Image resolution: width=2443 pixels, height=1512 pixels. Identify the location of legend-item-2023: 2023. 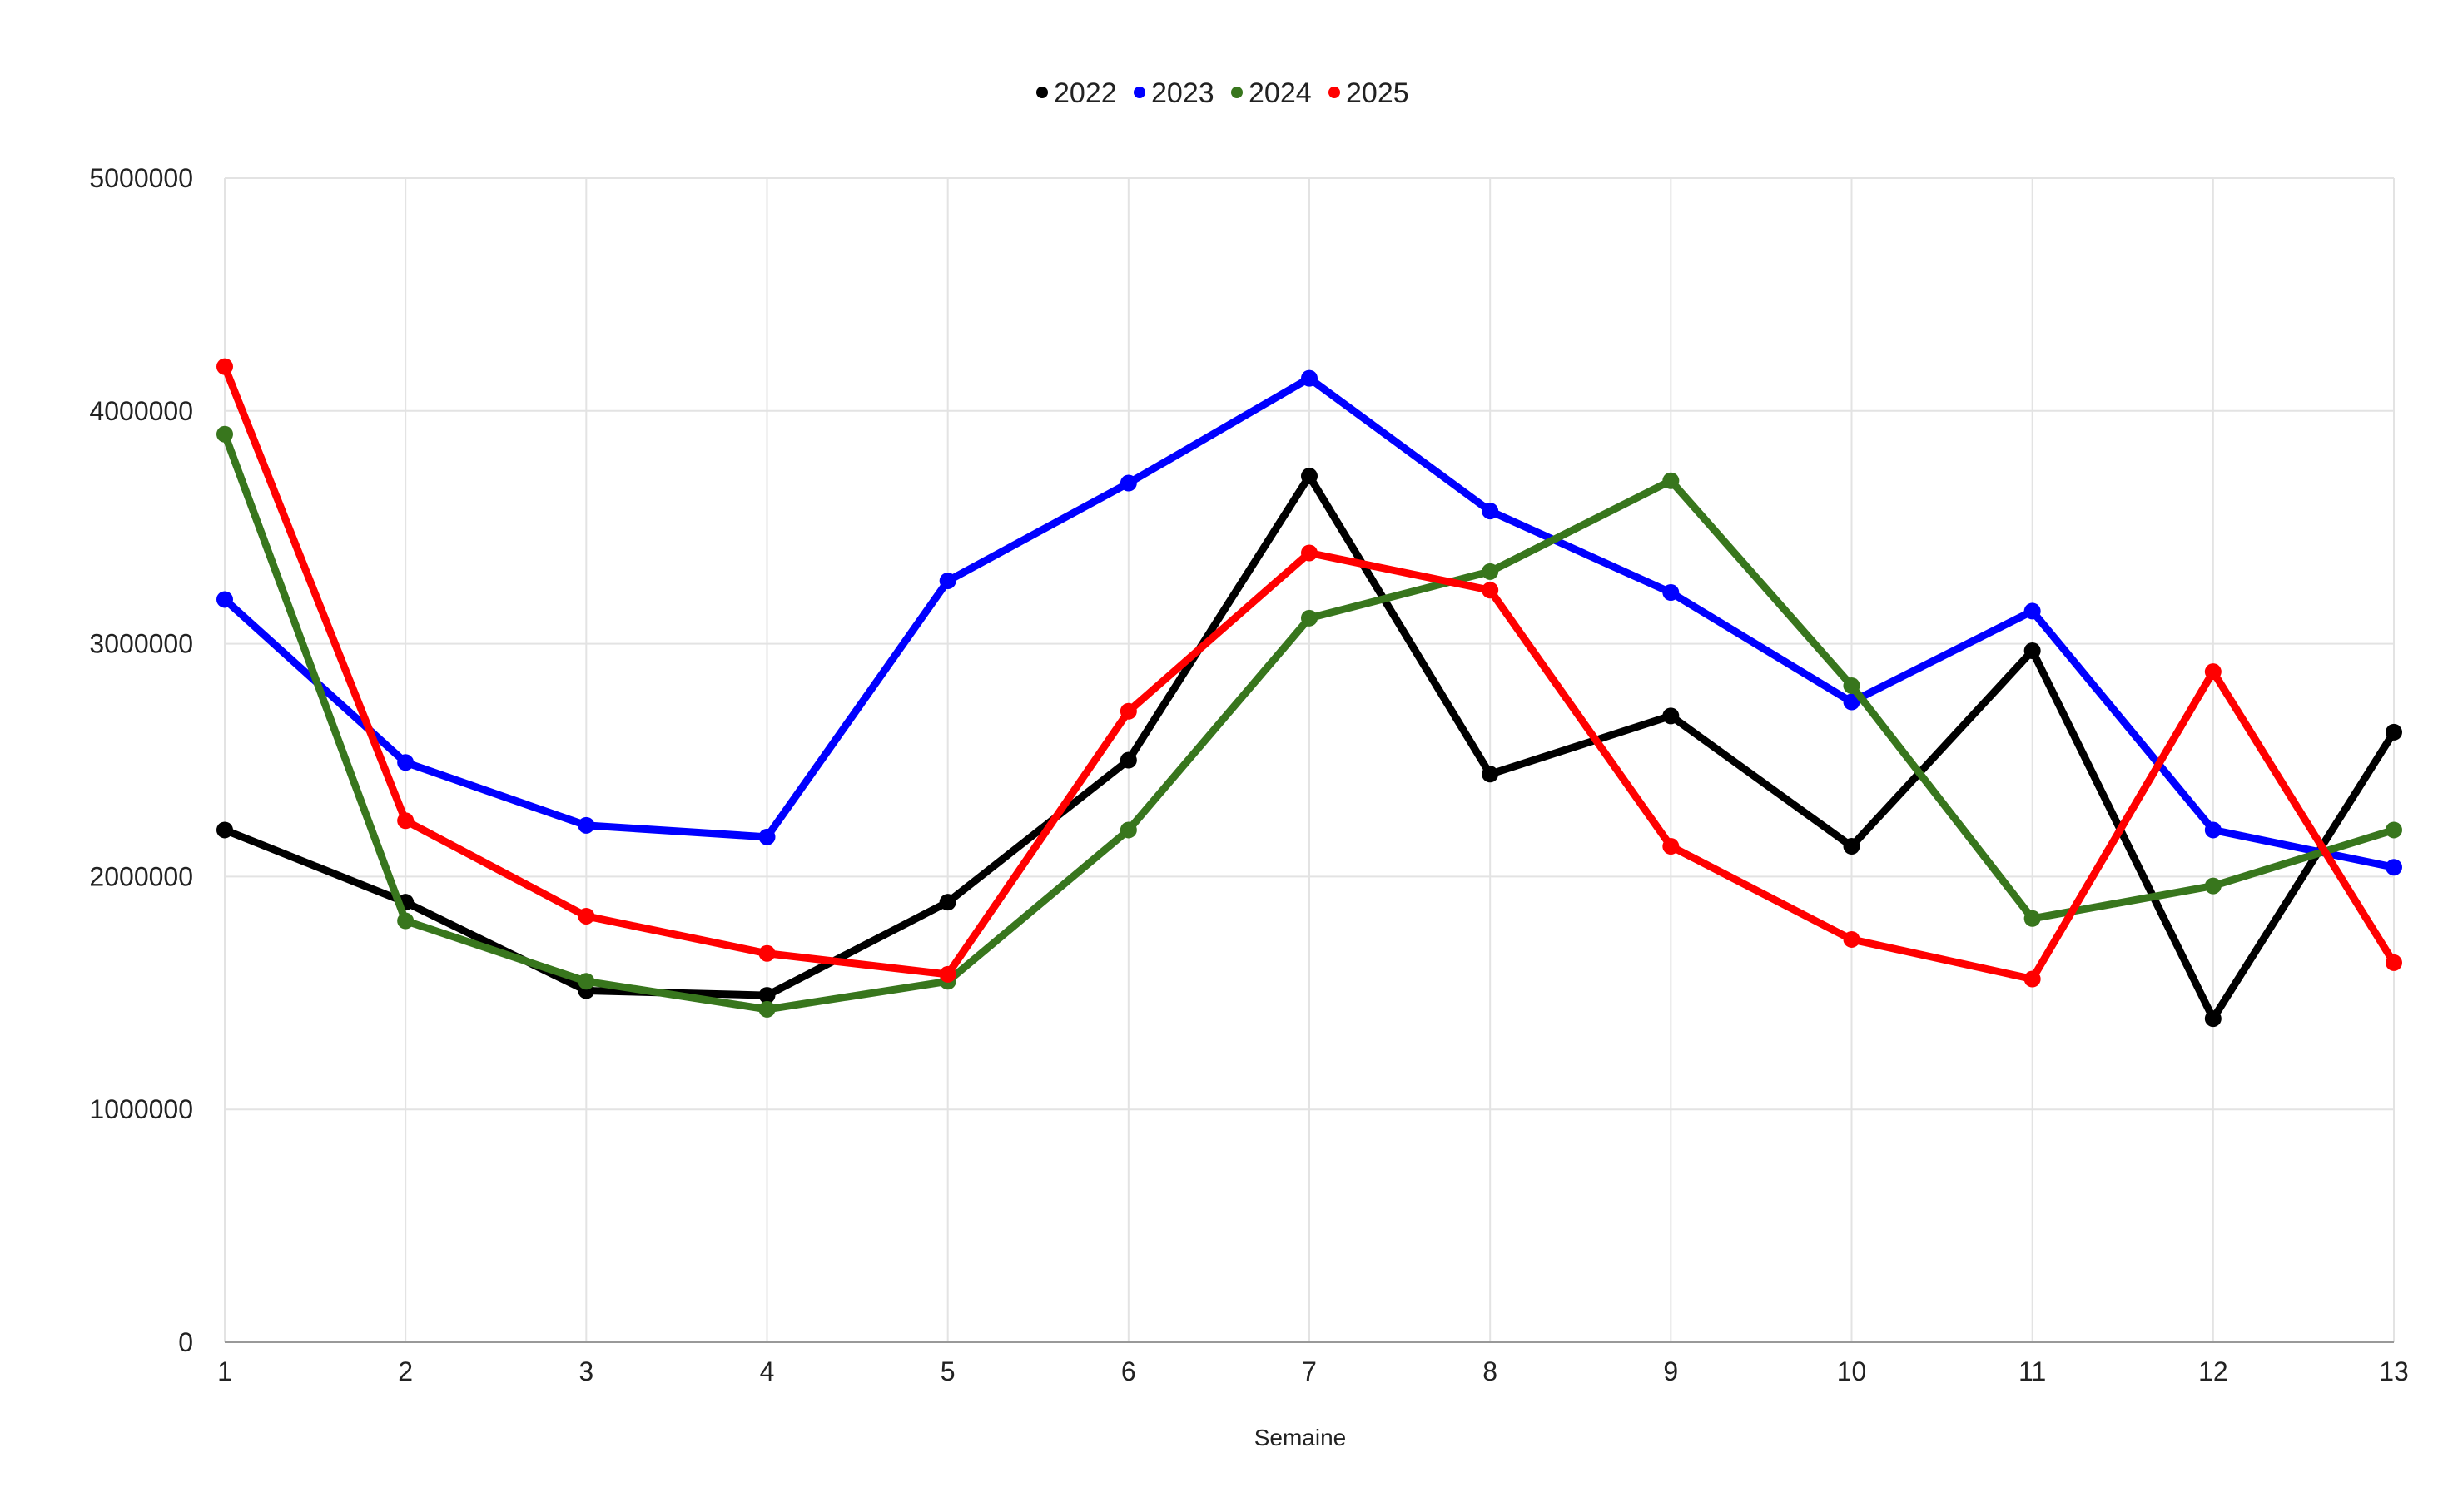
(1174, 93).